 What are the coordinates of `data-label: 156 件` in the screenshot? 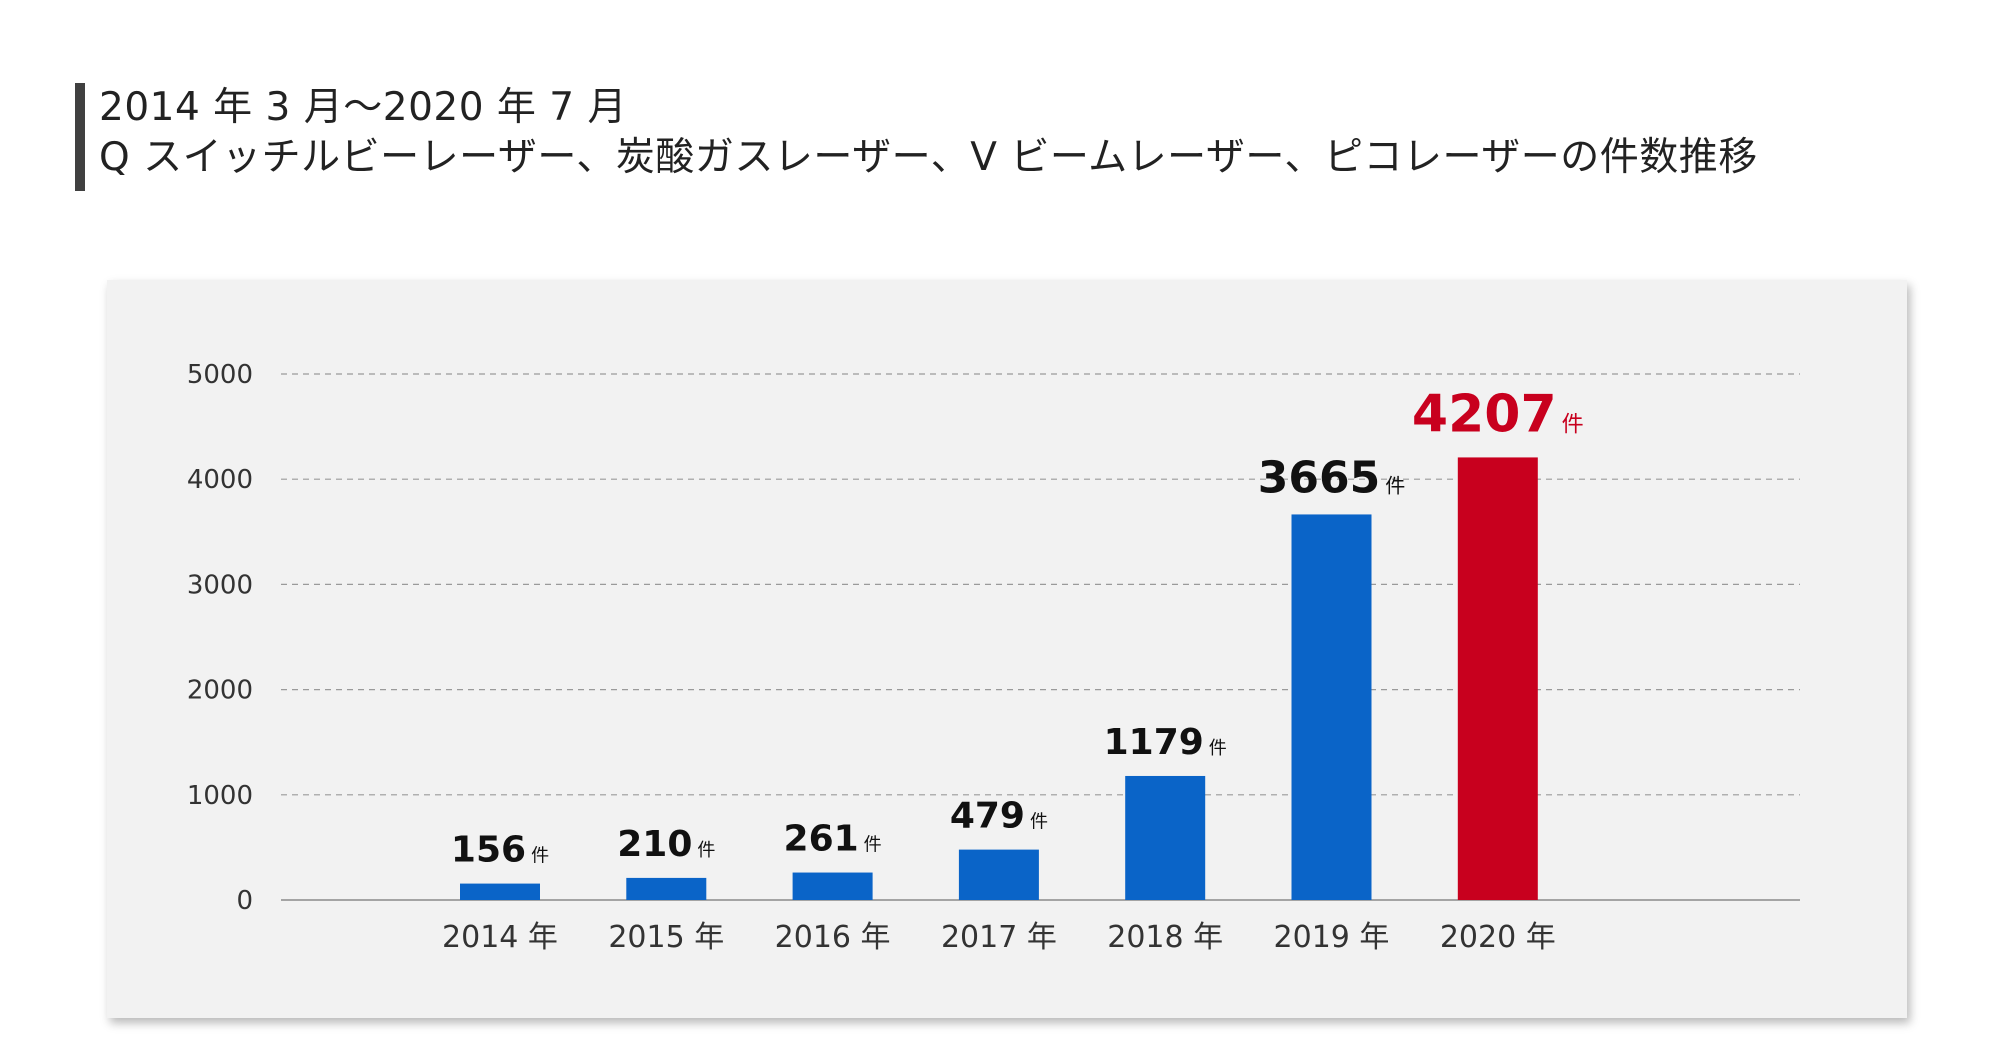 It's located at (500, 850).